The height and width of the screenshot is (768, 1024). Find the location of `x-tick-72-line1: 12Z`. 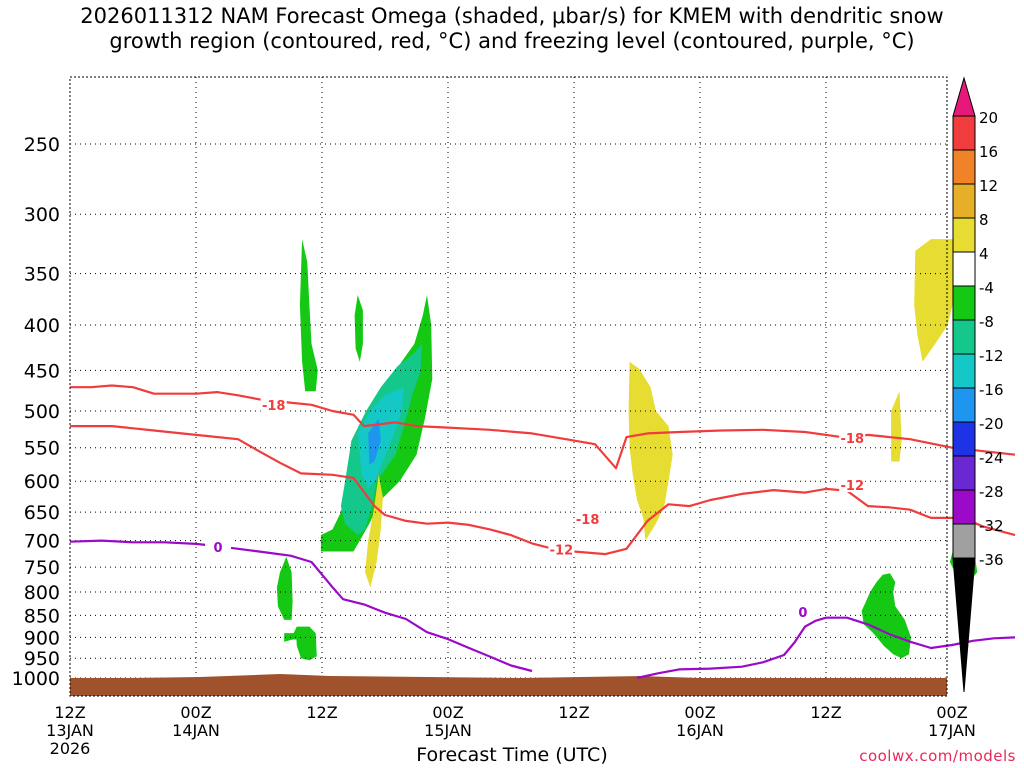

x-tick-72-line1: 12Z is located at coordinates (825, 712).